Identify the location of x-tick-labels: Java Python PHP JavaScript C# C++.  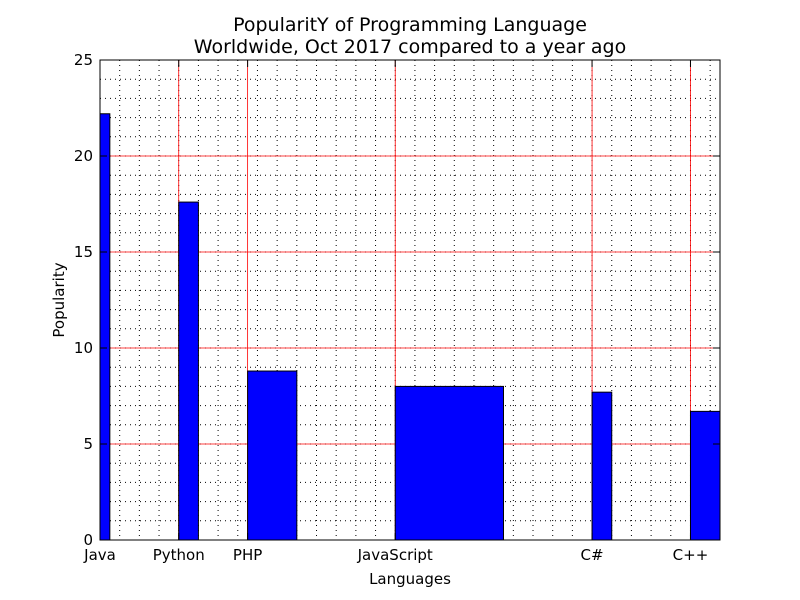
(395, 555).